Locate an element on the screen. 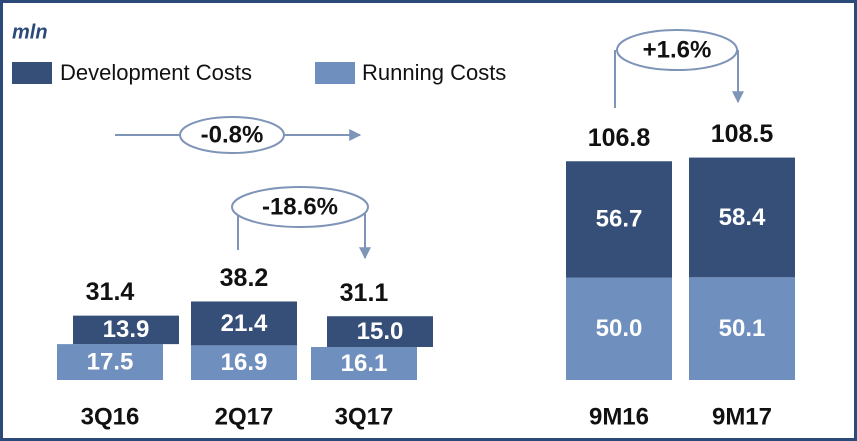 The height and width of the screenshot is (441, 857). total-label: 106.8 is located at coordinates (619, 138).